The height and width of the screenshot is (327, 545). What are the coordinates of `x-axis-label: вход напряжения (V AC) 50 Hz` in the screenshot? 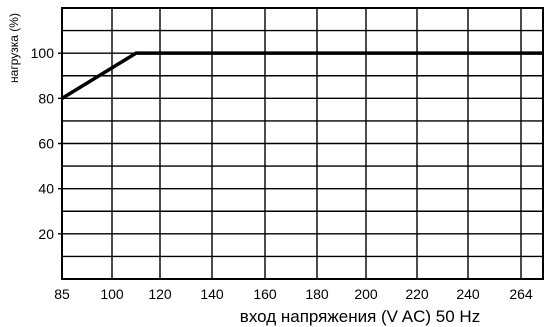 It's located at (360, 316).